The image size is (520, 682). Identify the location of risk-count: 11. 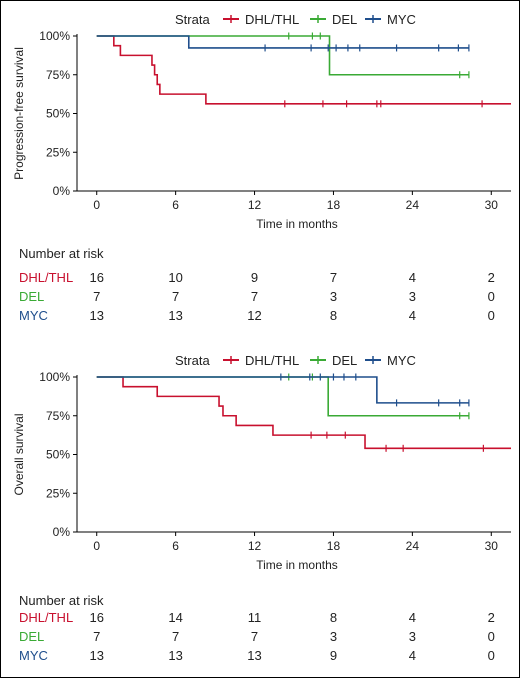
(255, 617).